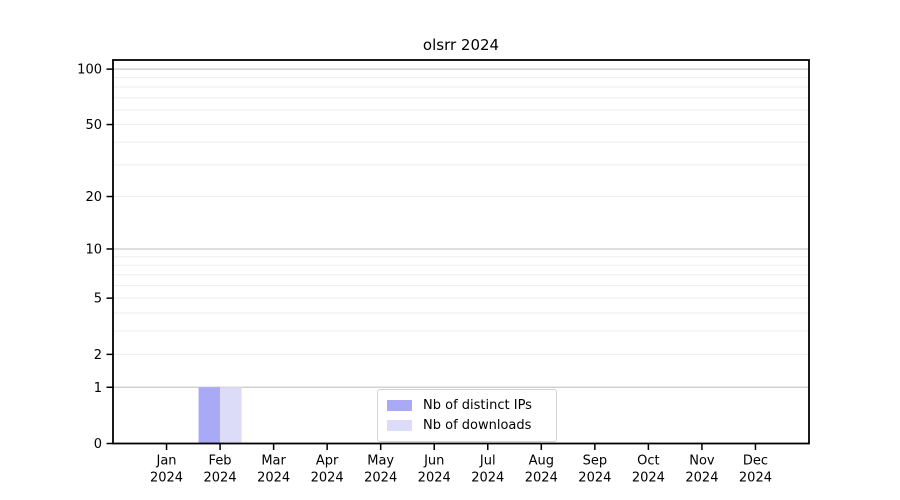 Image resolution: width=900 pixels, height=500 pixels. What do you see at coordinates (231, 415) in the screenshot?
I see `bar-downloads-Feb` at bounding box center [231, 415].